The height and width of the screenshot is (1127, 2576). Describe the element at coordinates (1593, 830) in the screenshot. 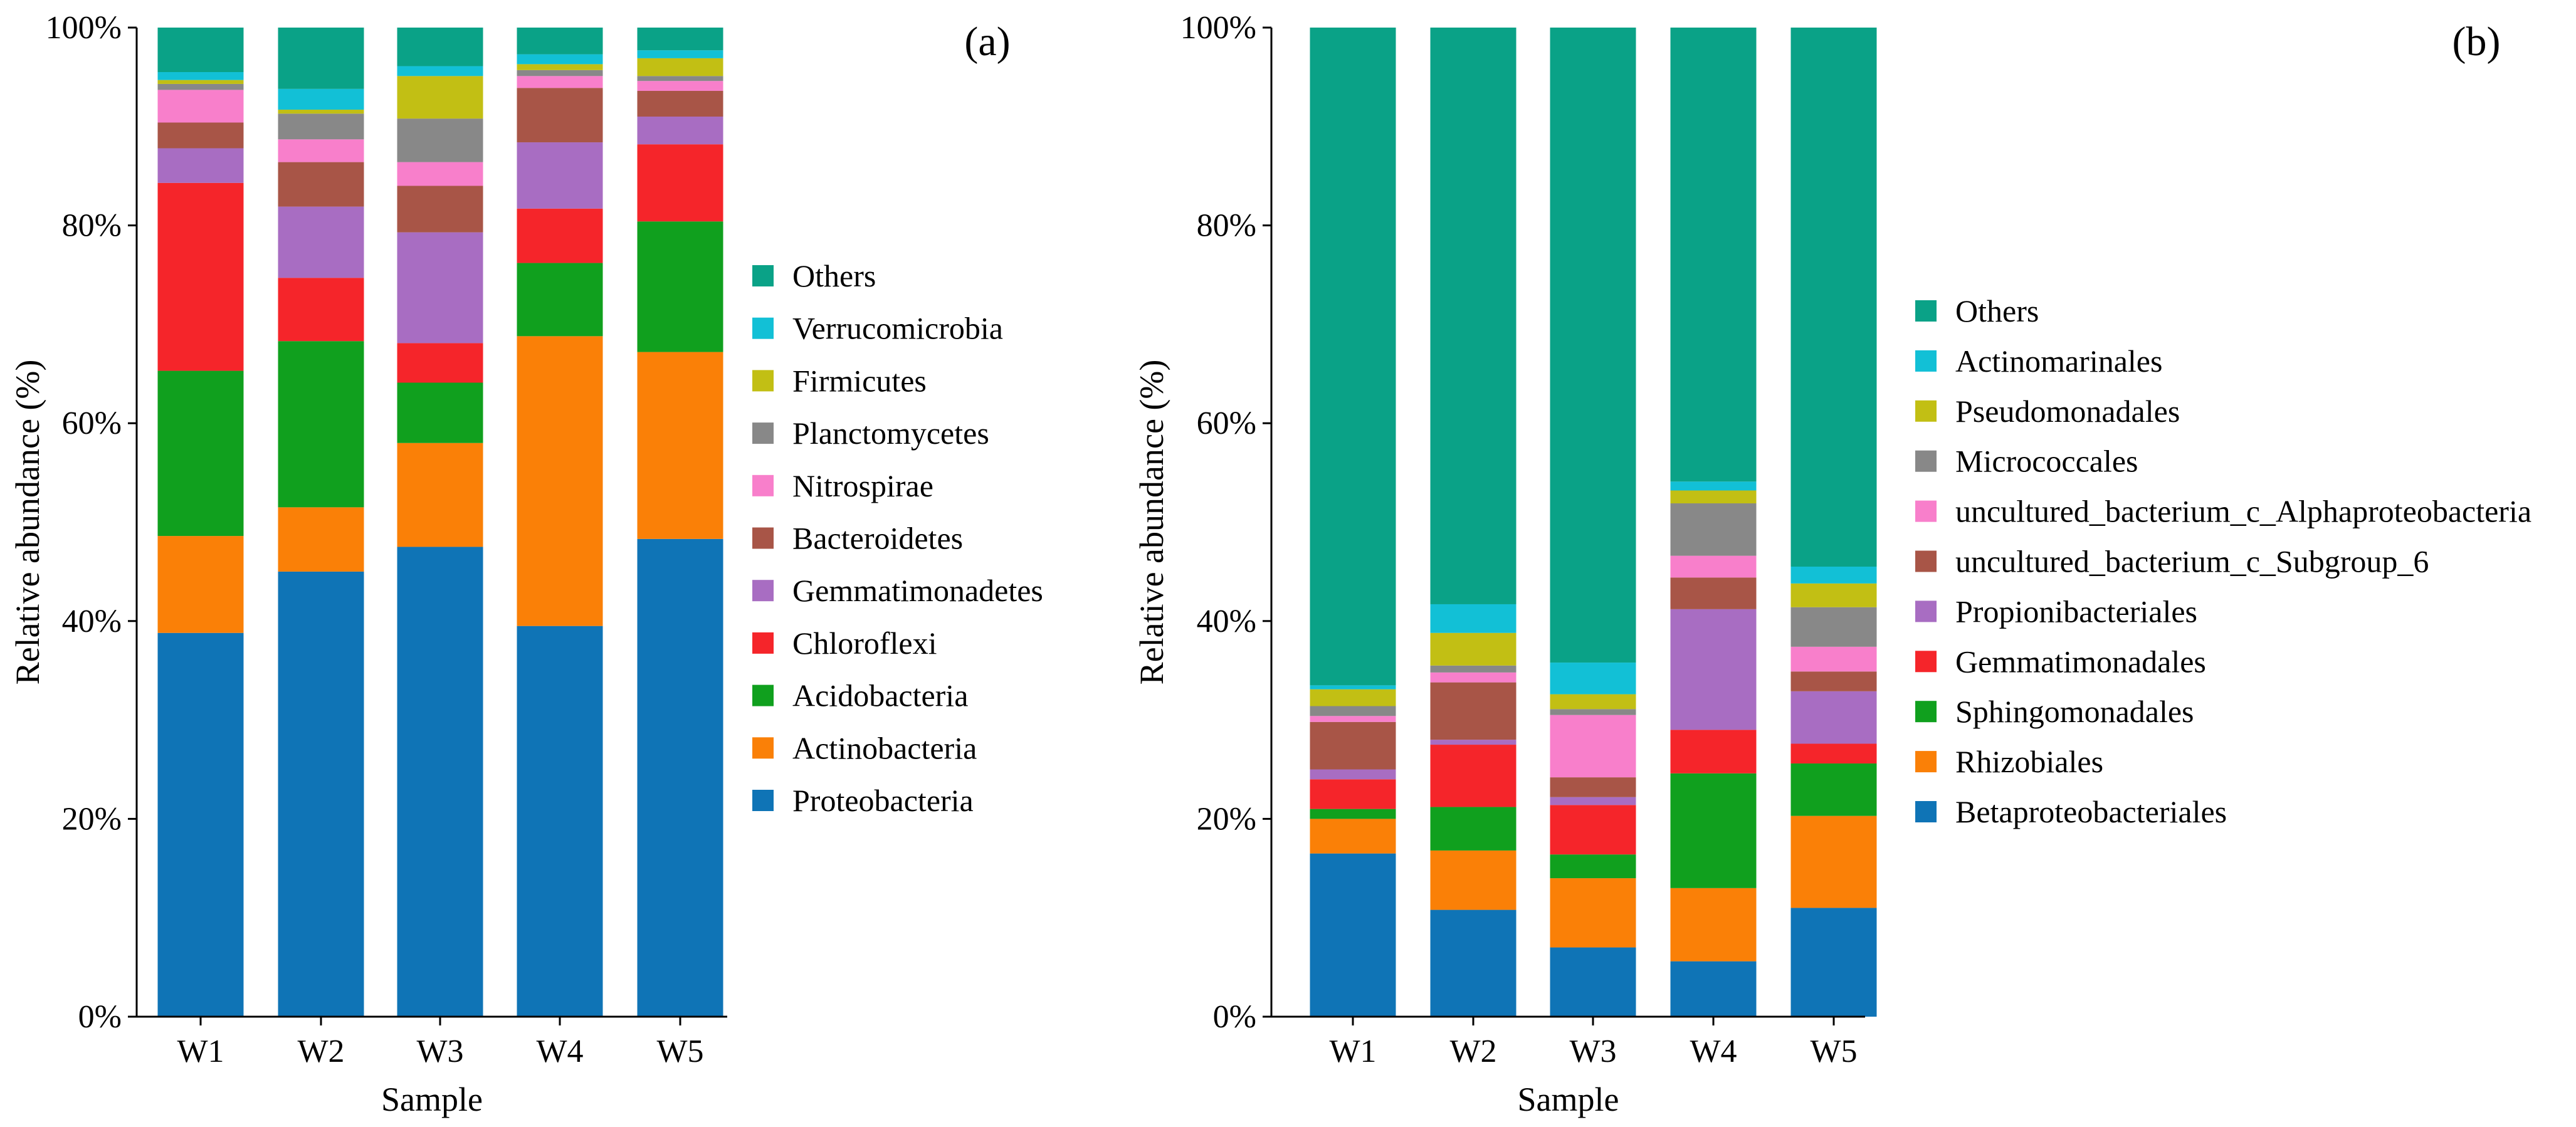

I see `bar-b-w3-gemmatimonadales` at that location.